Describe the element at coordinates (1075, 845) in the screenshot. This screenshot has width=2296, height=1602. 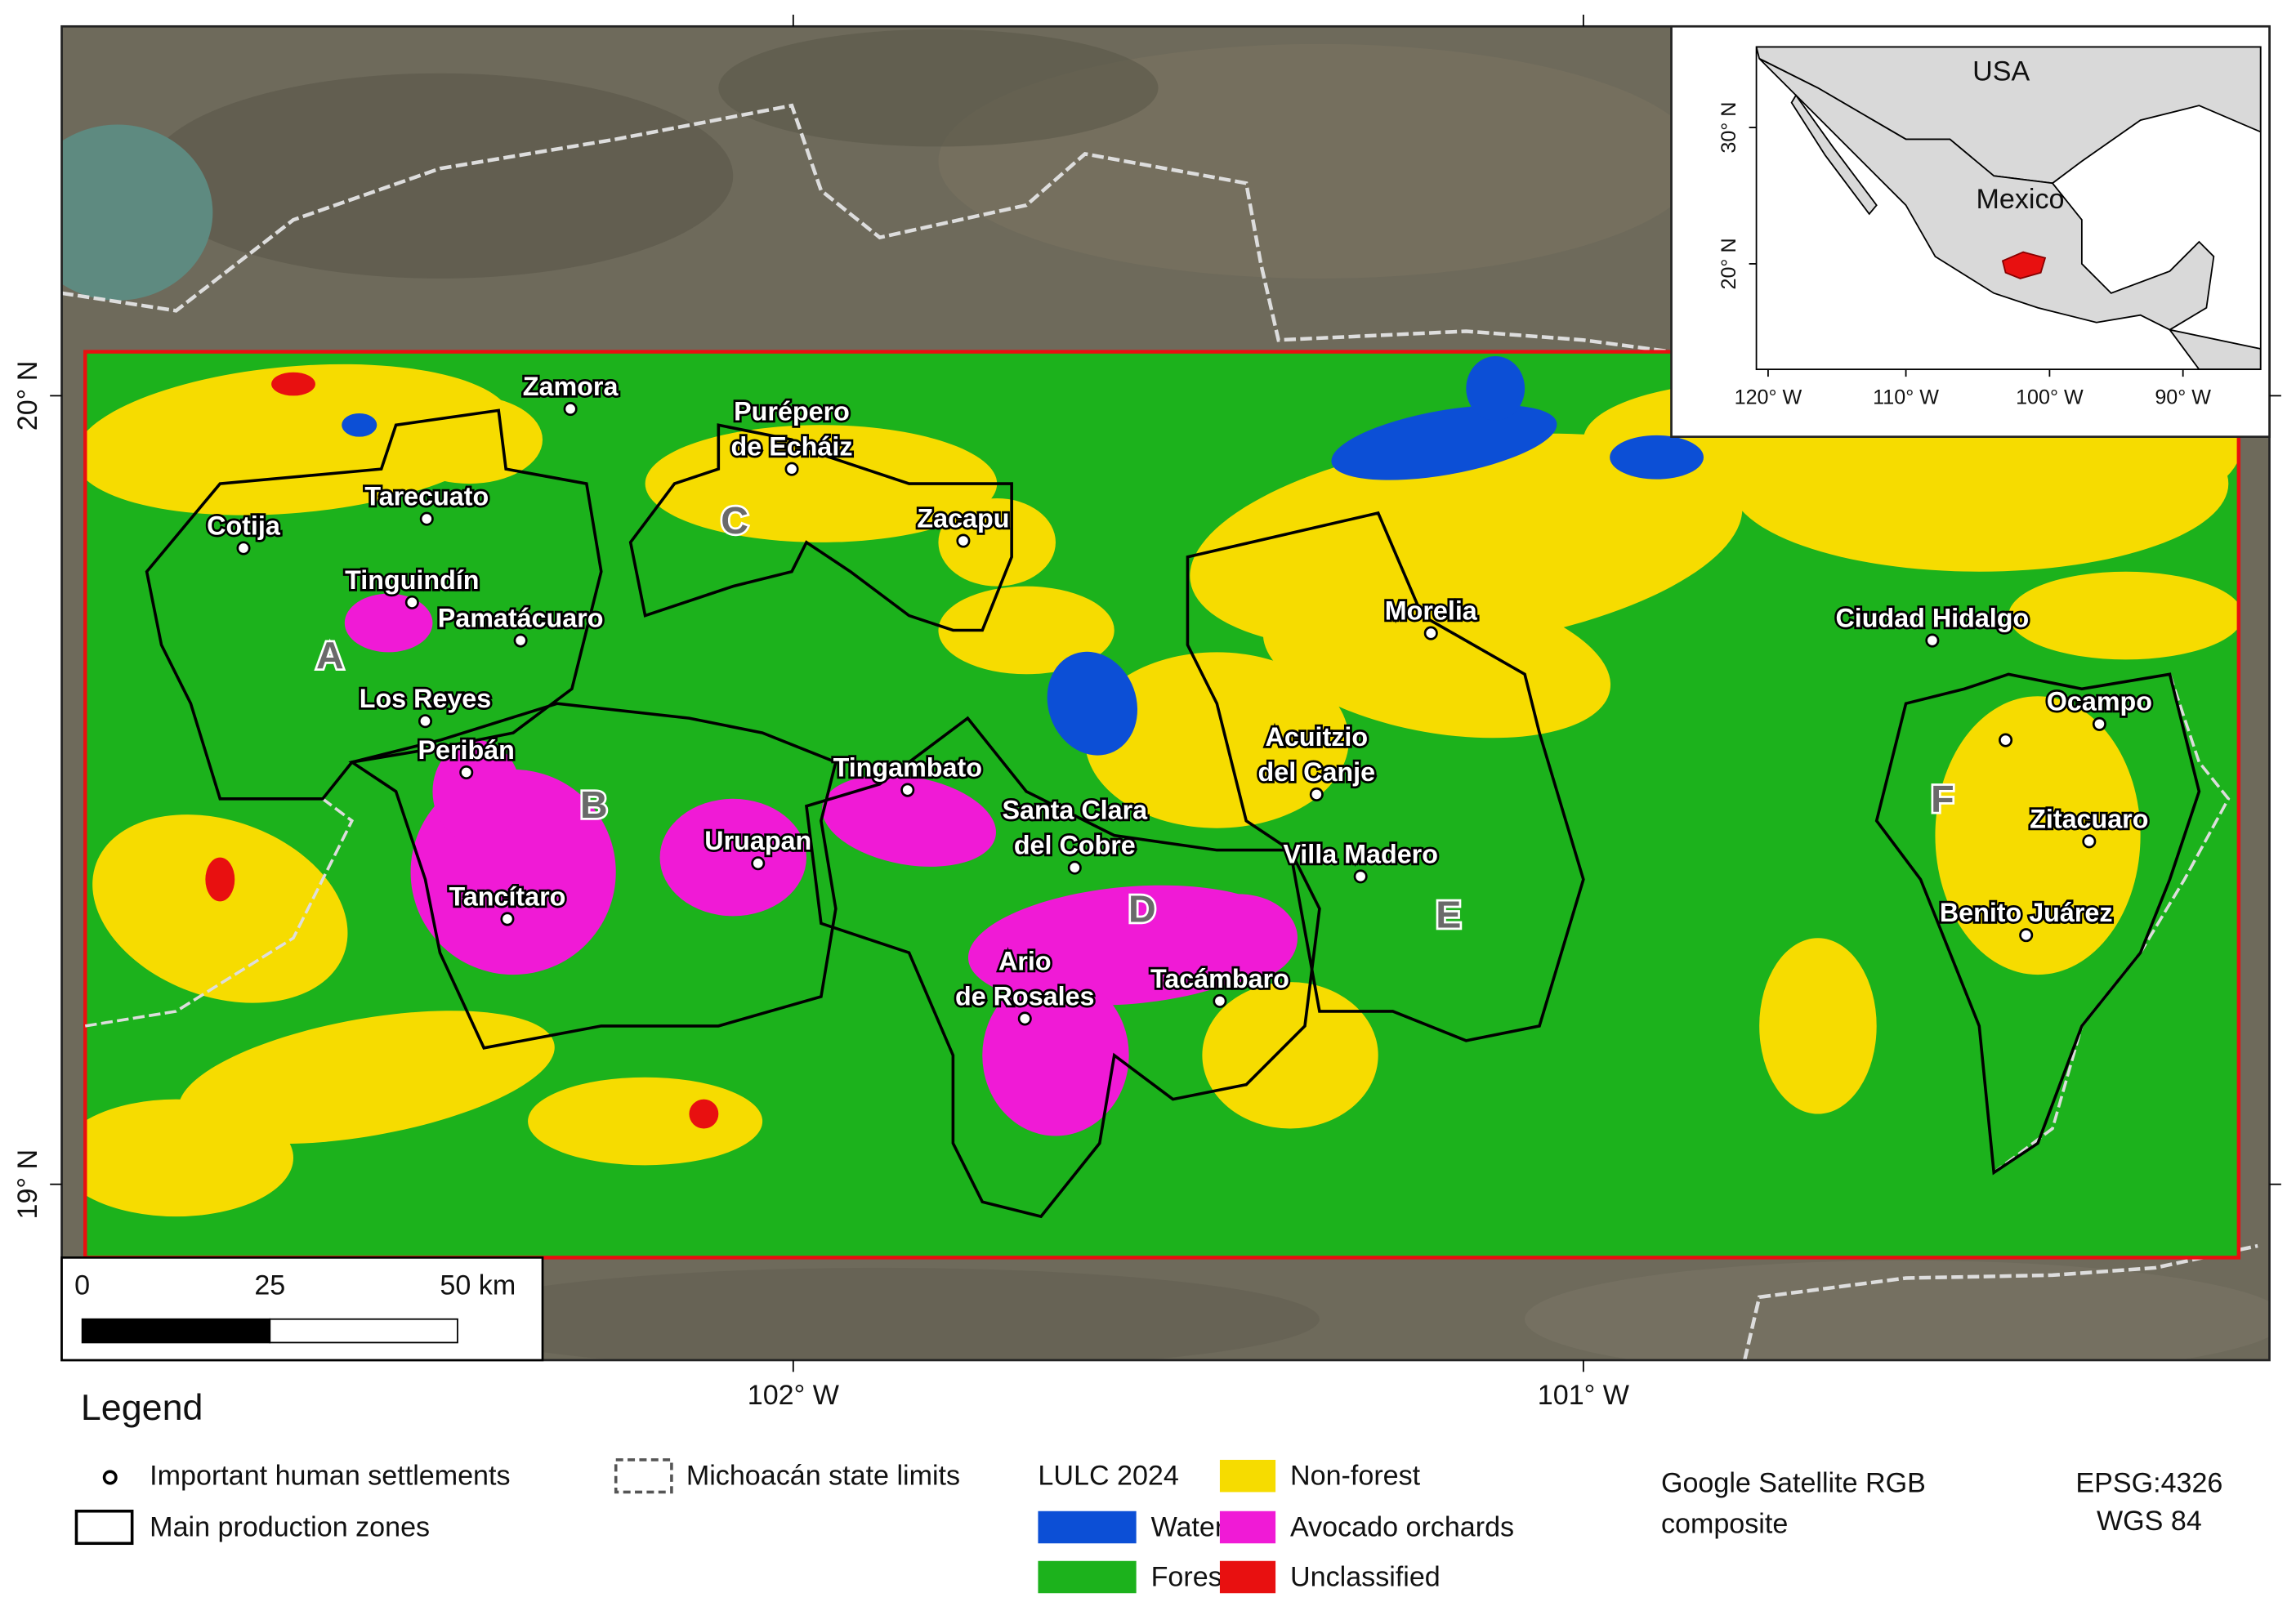
I see `settlement-label: del Cobre` at that location.